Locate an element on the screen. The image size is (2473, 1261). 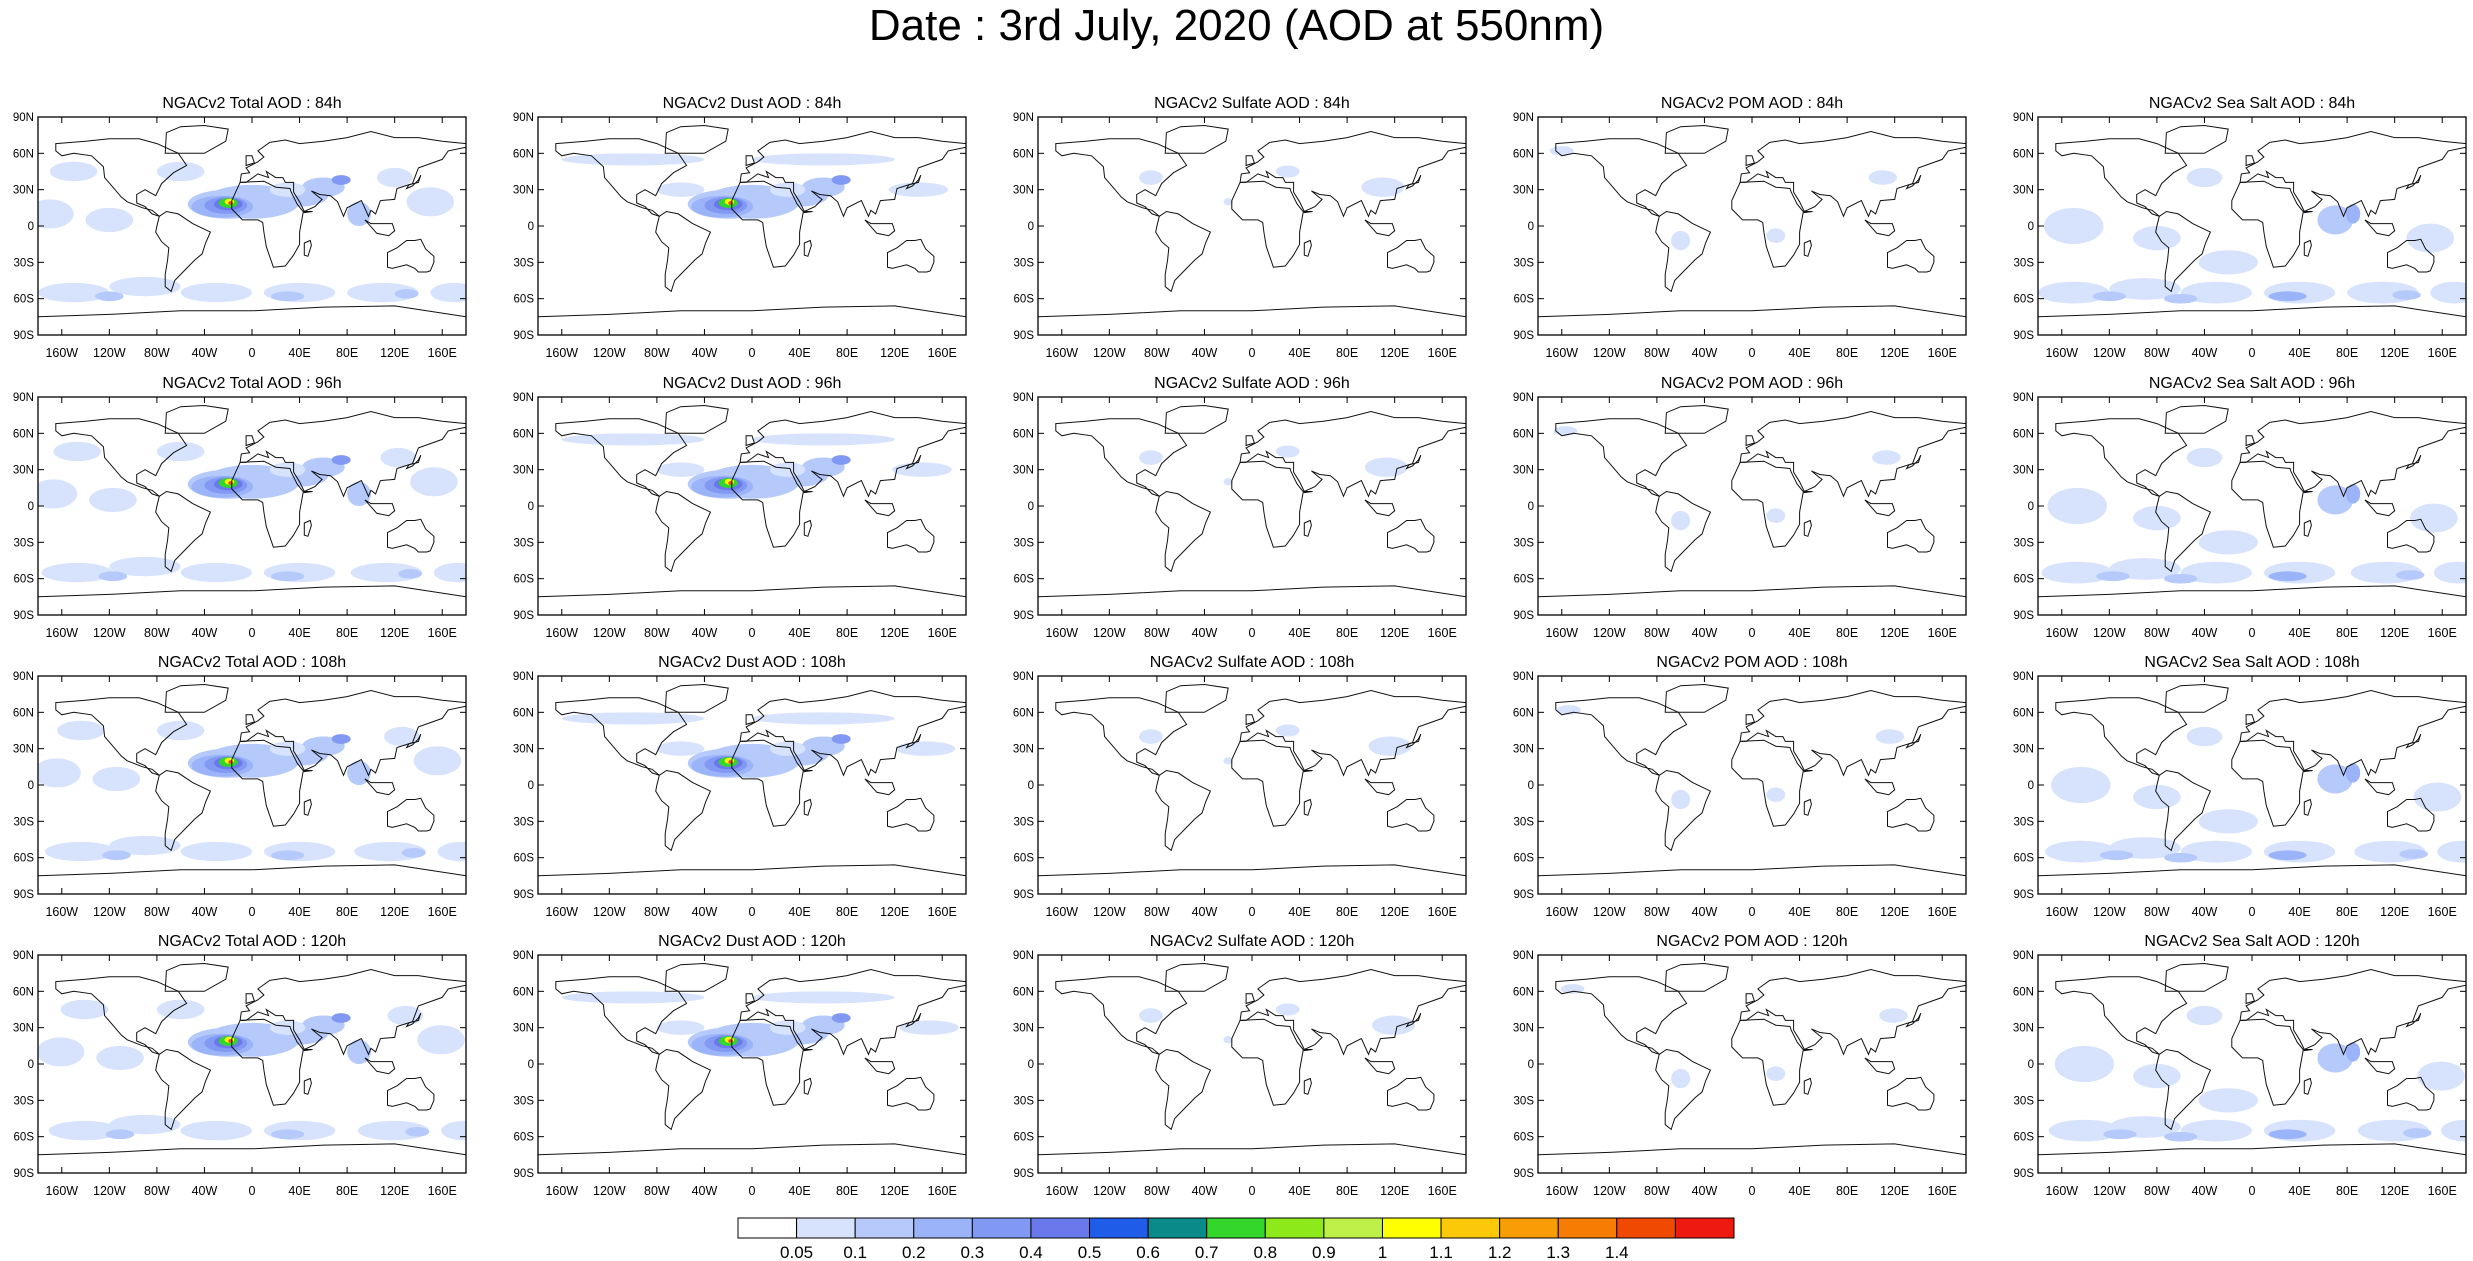
panel-title: NGACv2 Sea Salt AOD : 108h is located at coordinates (2251, 662).